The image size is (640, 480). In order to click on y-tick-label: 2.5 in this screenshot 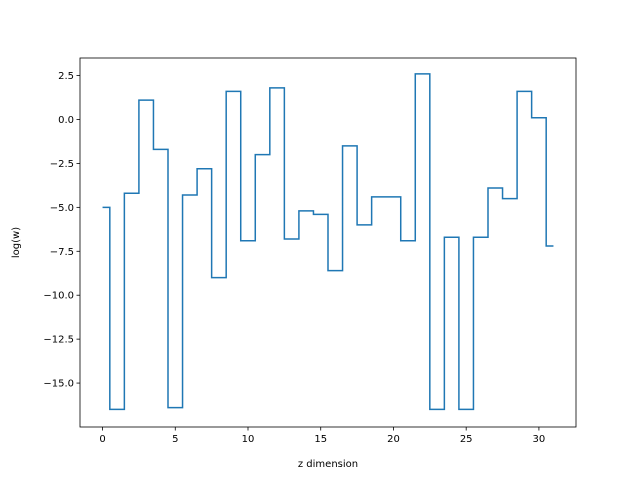, I will do `click(66, 76)`.